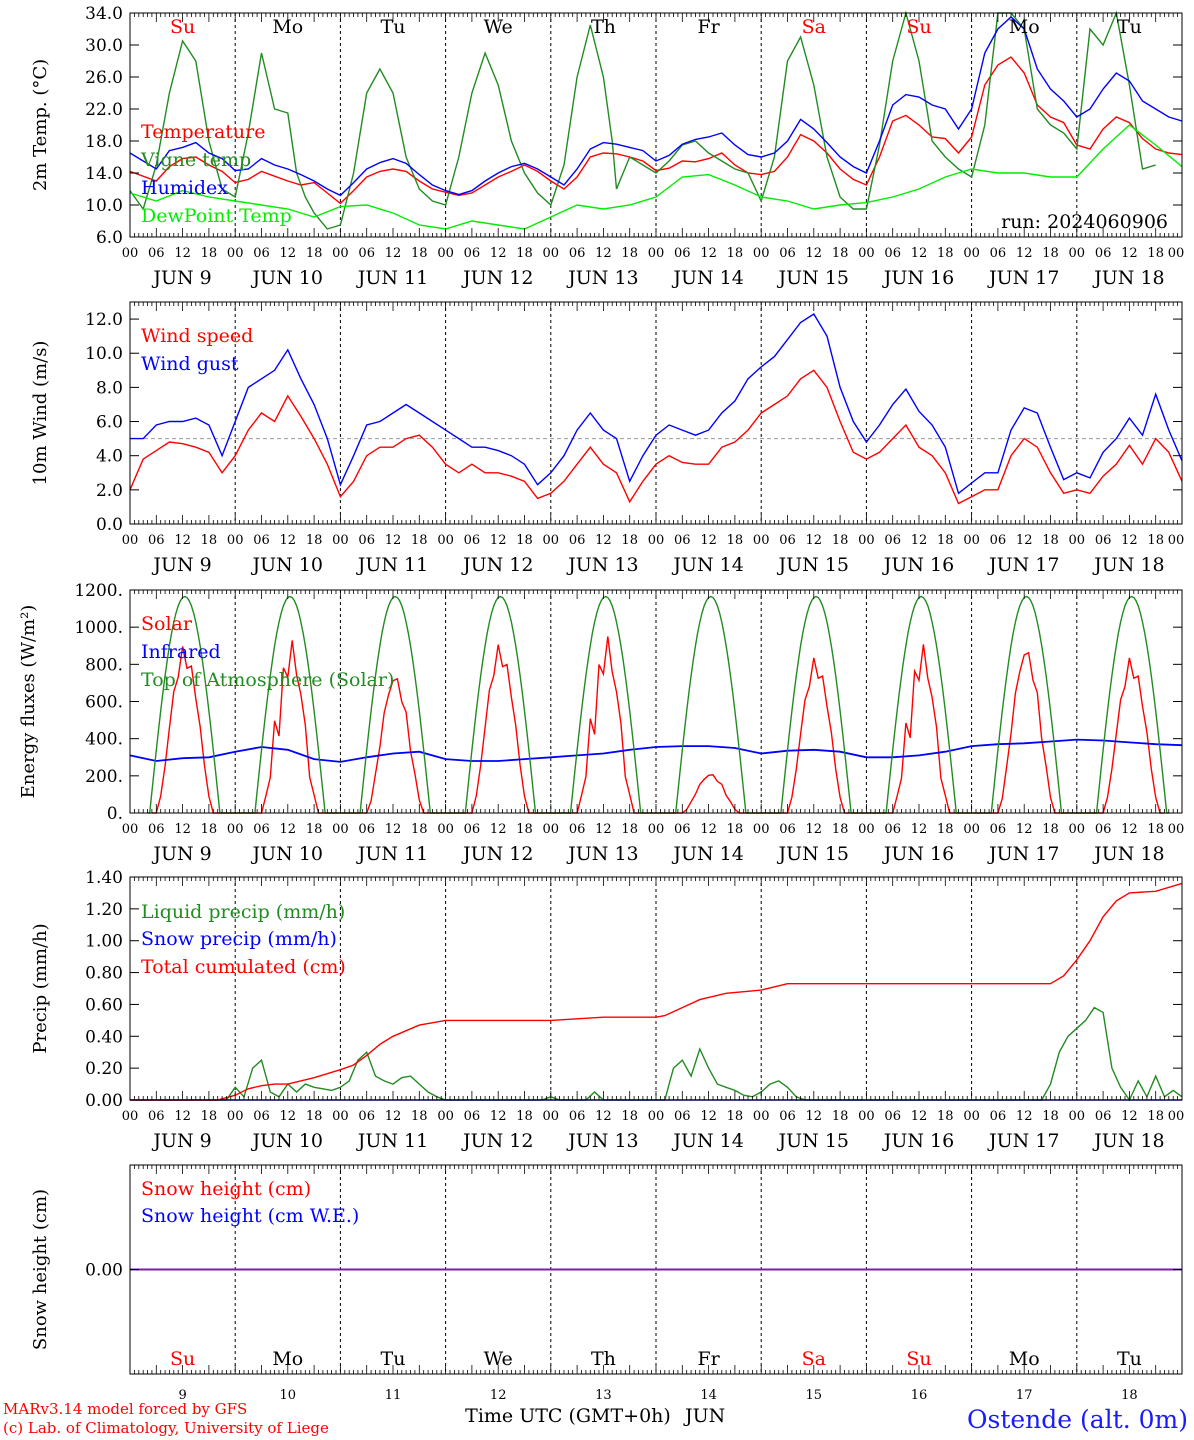 The image size is (1194, 1440). What do you see at coordinates (104, 78) in the screenshot?
I see `y-tick-label: 26.0` at bounding box center [104, 78].